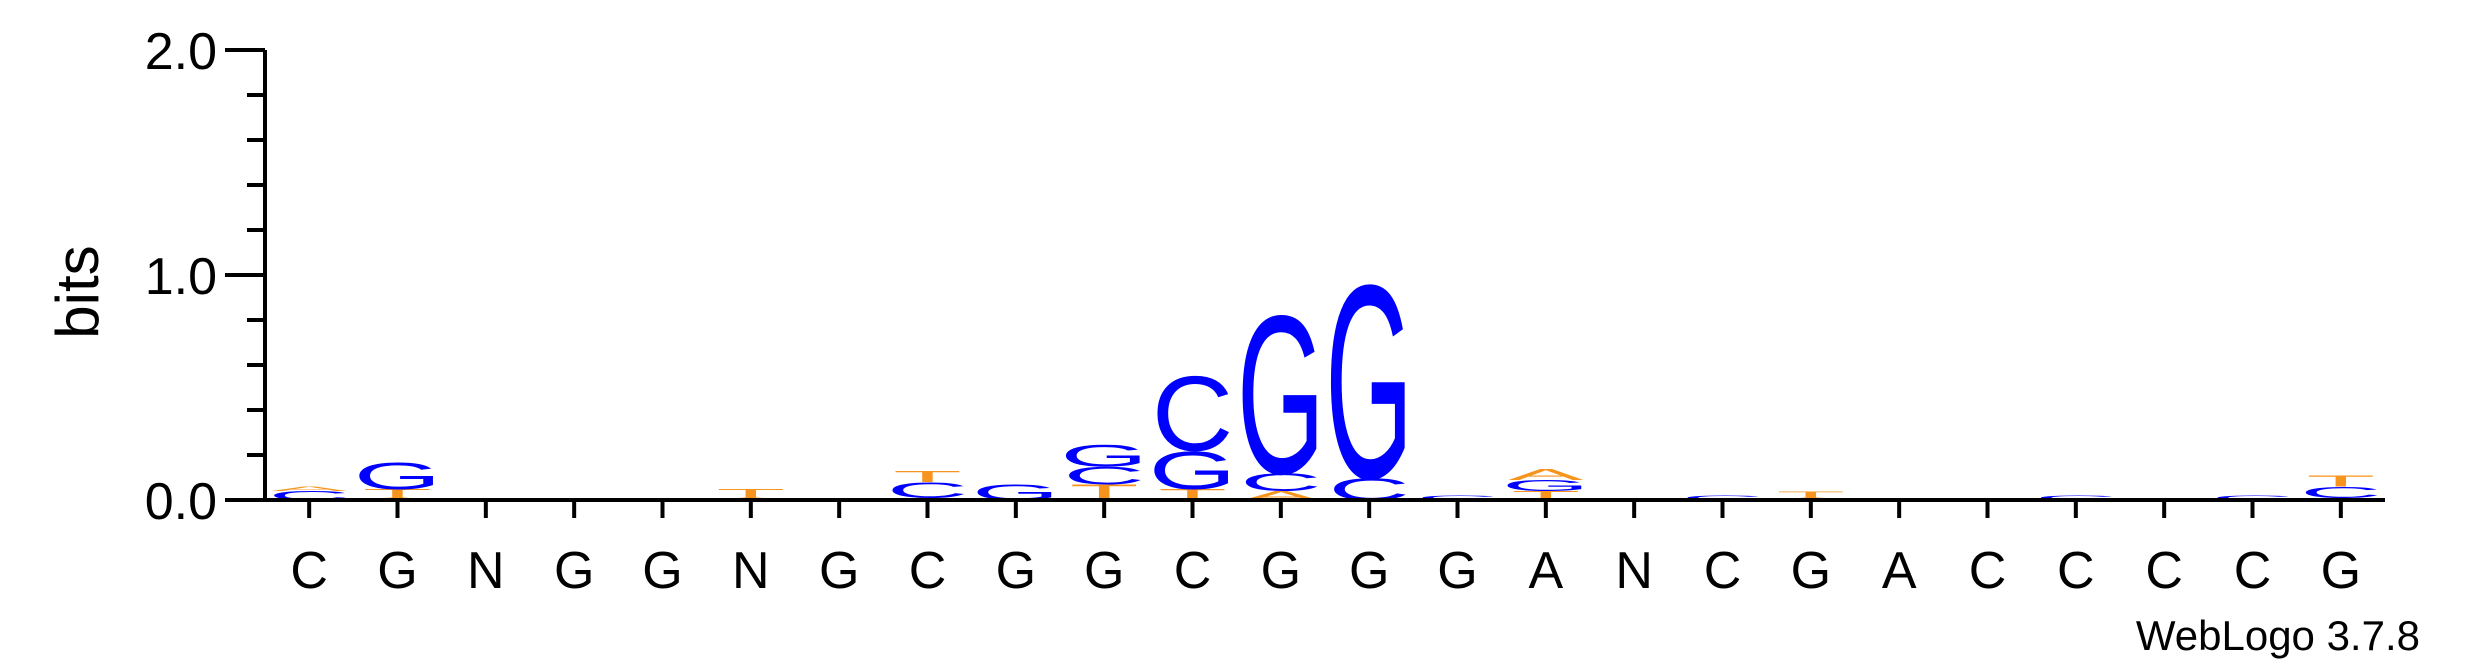 This screenshot has width=2475, height=667. What do you see at coordinates (181, 277) in the screenshot?
I see `y-tick-label: 1.0` at bounding box center [181, 277].